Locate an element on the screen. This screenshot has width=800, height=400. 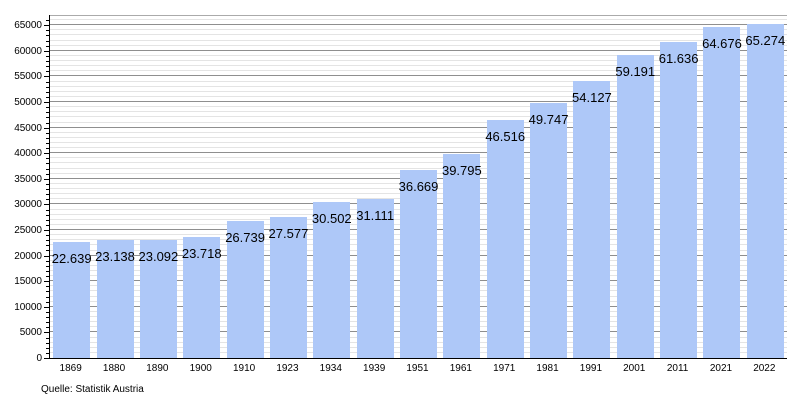
y-tick-label: 5000 is located at coordinates (30, 333).